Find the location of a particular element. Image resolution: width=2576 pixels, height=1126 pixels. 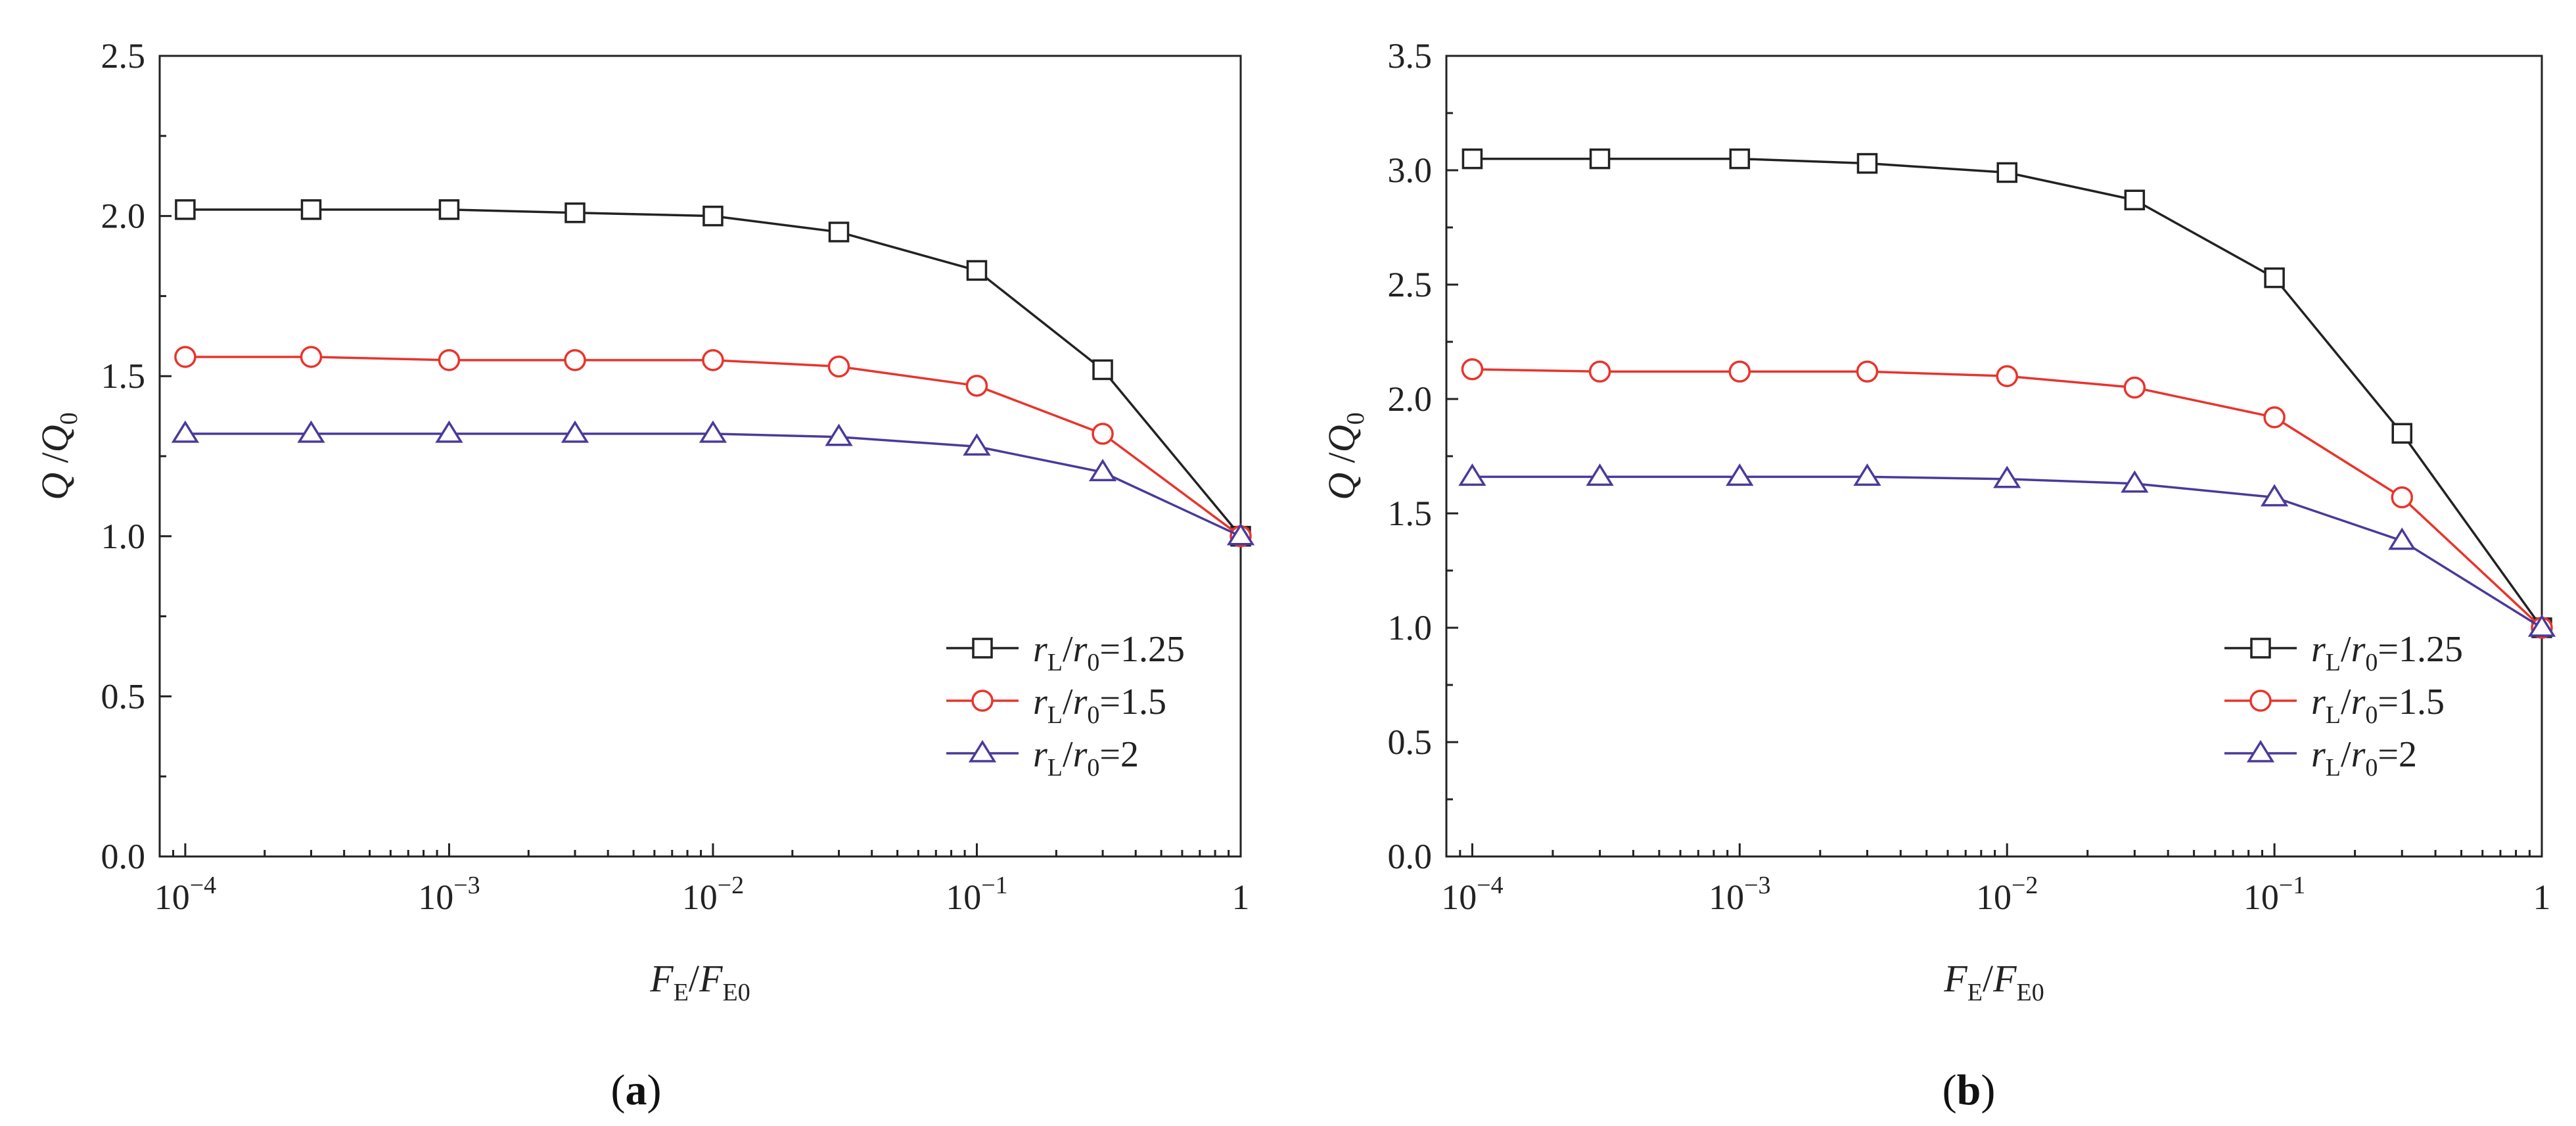

legend-marker-triangle is located at coordinates (982, 750).